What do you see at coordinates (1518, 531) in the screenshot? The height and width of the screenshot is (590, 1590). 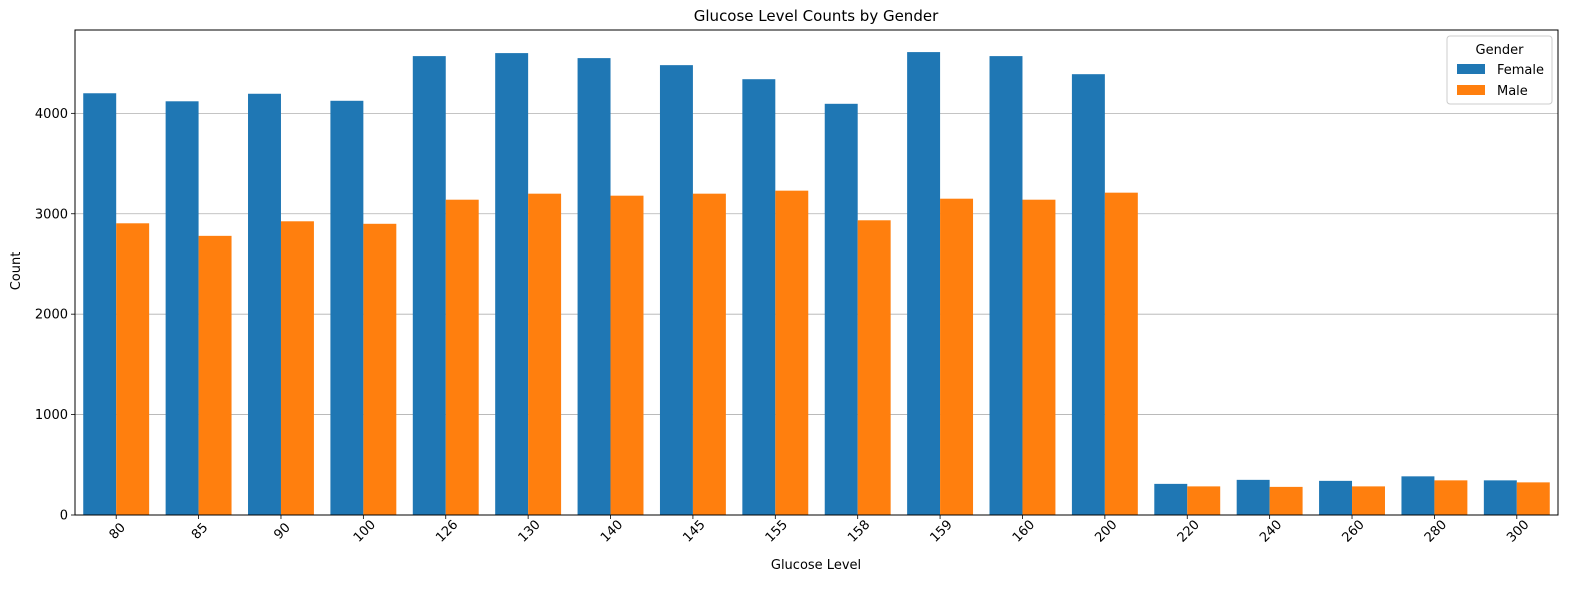 I see `x-tick-label: 300` at bounding box center [1518, 531].